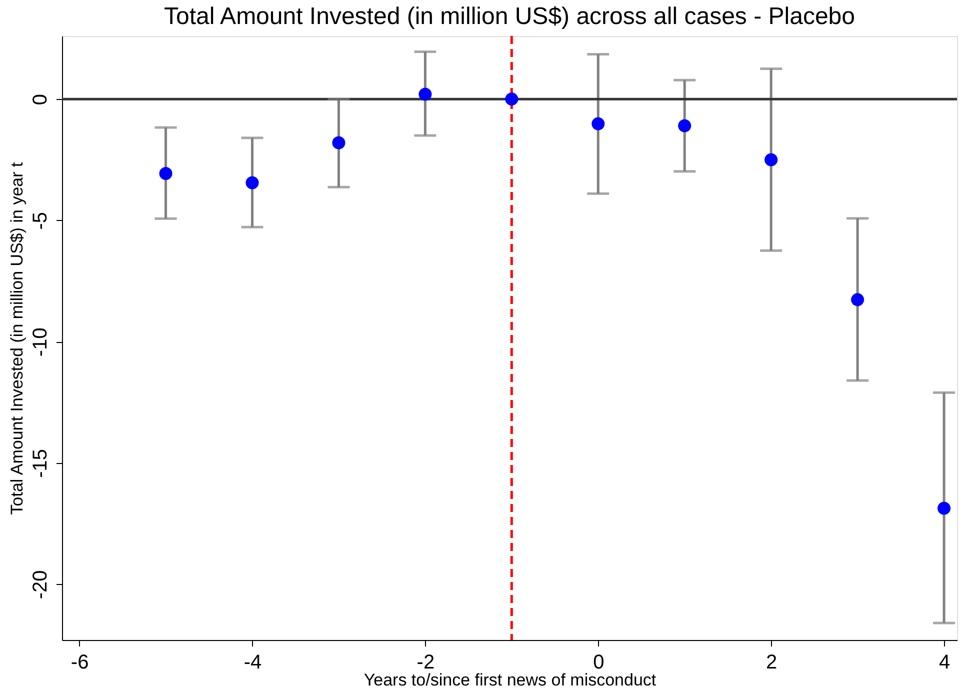 This screenshot has width=973, height=692. Describe the element at coordinates (41, 463) in the screenshot. I see `y-tick-label: -15` at that location.